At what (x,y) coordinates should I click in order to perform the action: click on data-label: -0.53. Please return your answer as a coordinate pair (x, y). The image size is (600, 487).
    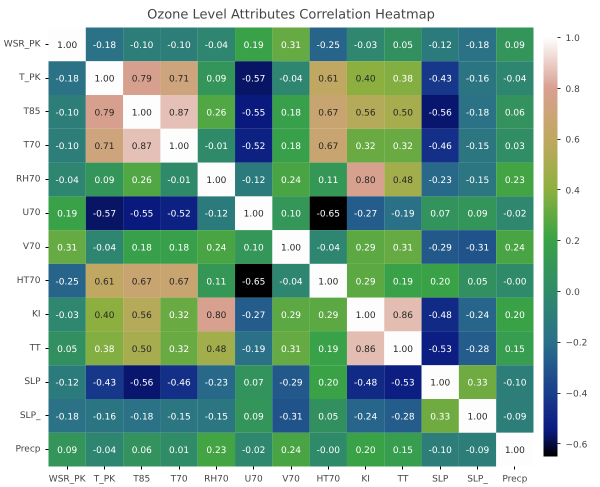
    Looking at the image, I should click on (403, 383).